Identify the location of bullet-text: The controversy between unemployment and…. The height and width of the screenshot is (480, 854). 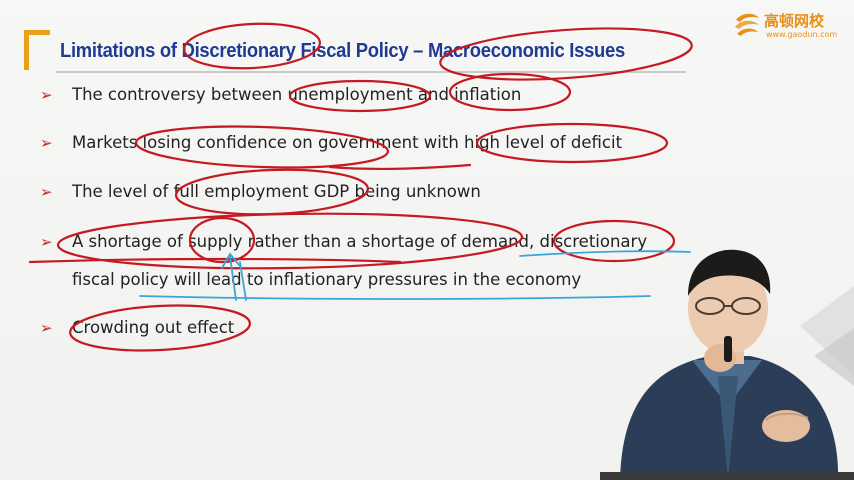
(297, 94).